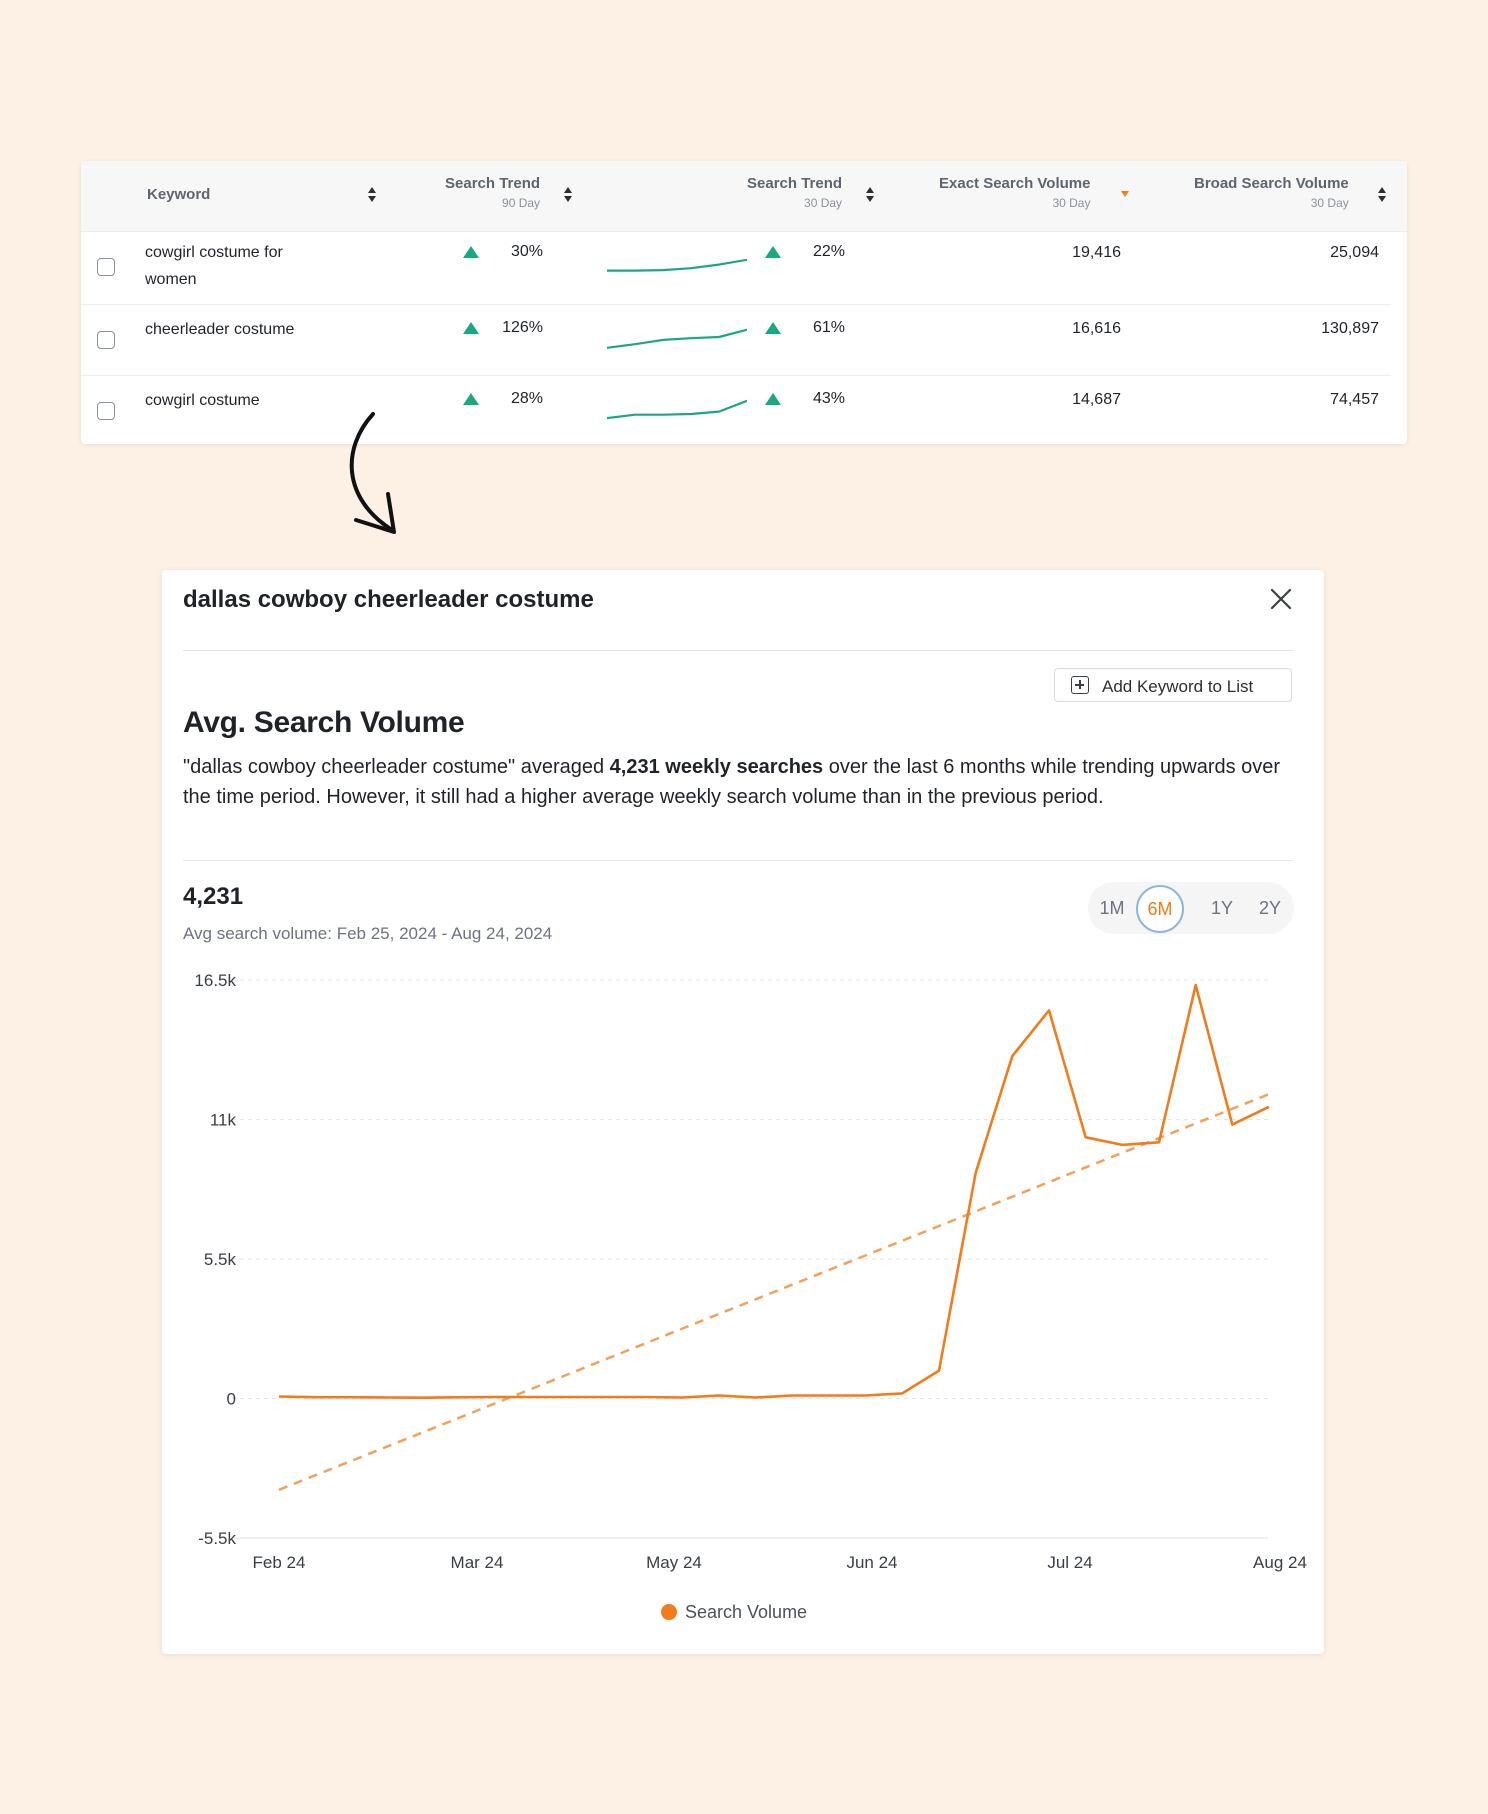  Describe the element at coordinates (477, 1562) in the screenshot. I see `x-tick-label: Mar 24` at that location.